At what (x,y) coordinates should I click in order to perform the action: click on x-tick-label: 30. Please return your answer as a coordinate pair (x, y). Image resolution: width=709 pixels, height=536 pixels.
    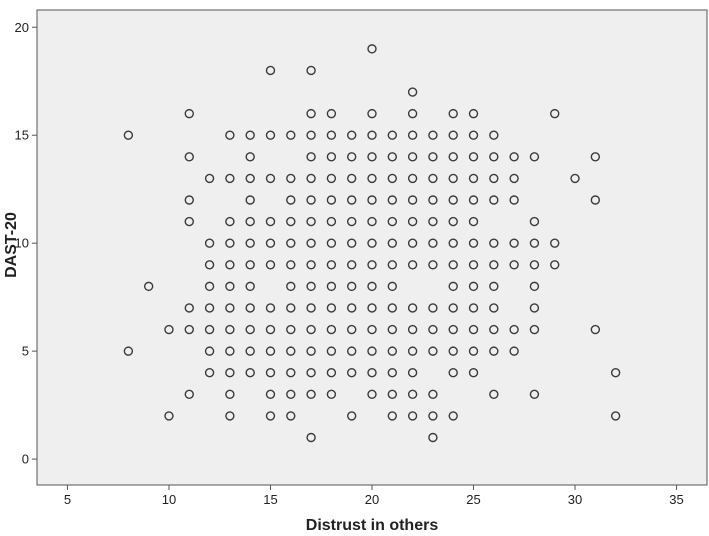
    Looking at the image, I should click on (575, 499).